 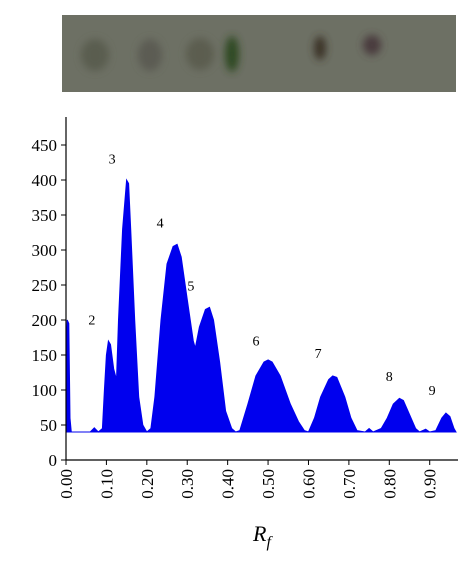 I want to click on x-axis-label-main: R, so click(x=259, y=533).